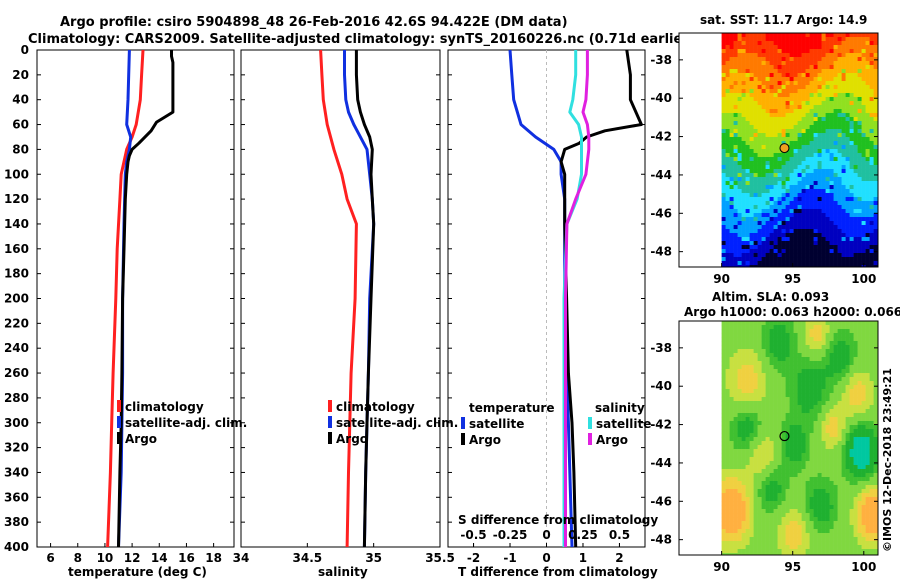 This screenshot has height=580, width=900. Describe the element at coordinates (583, 535) in the screenshot. I see `x-tick-label: 0.25` at that location.